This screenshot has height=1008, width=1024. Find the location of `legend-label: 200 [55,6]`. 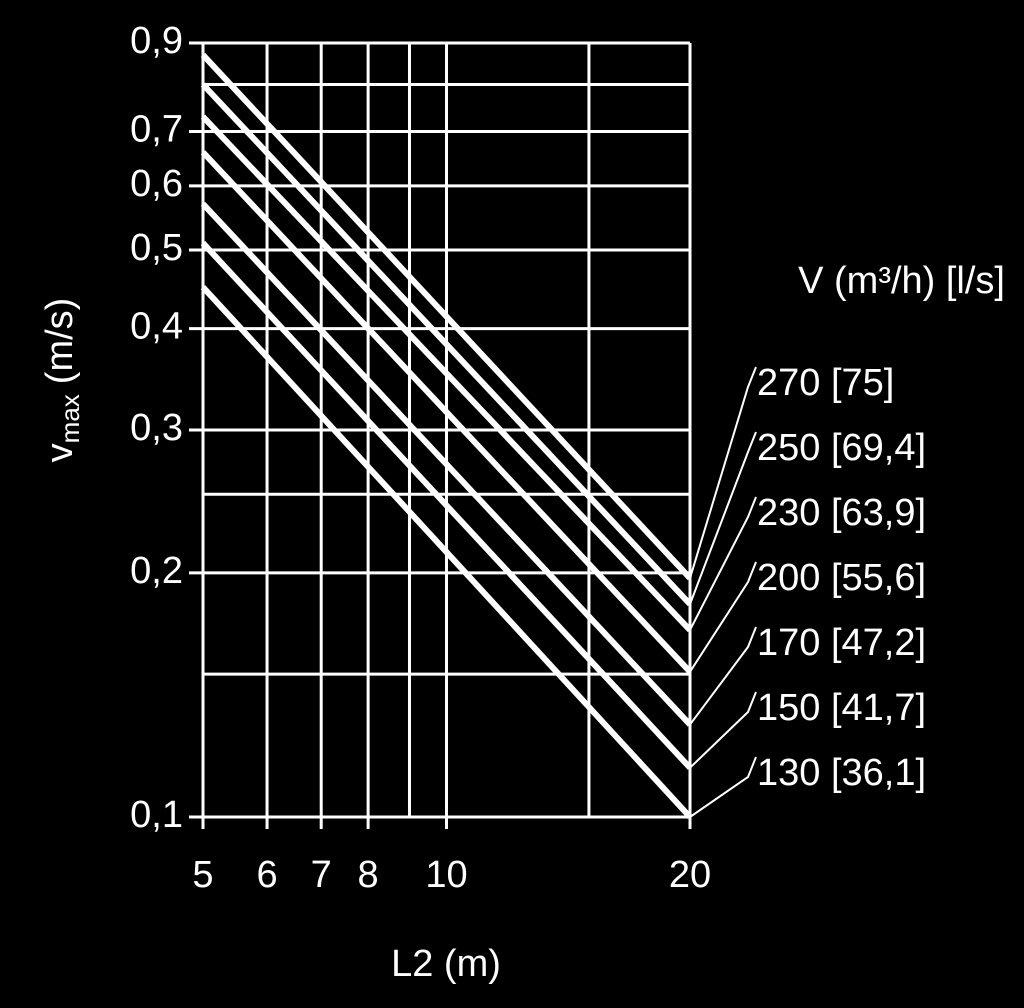

legend-label: 200 [55,6] is located at coordinates (841, 578).